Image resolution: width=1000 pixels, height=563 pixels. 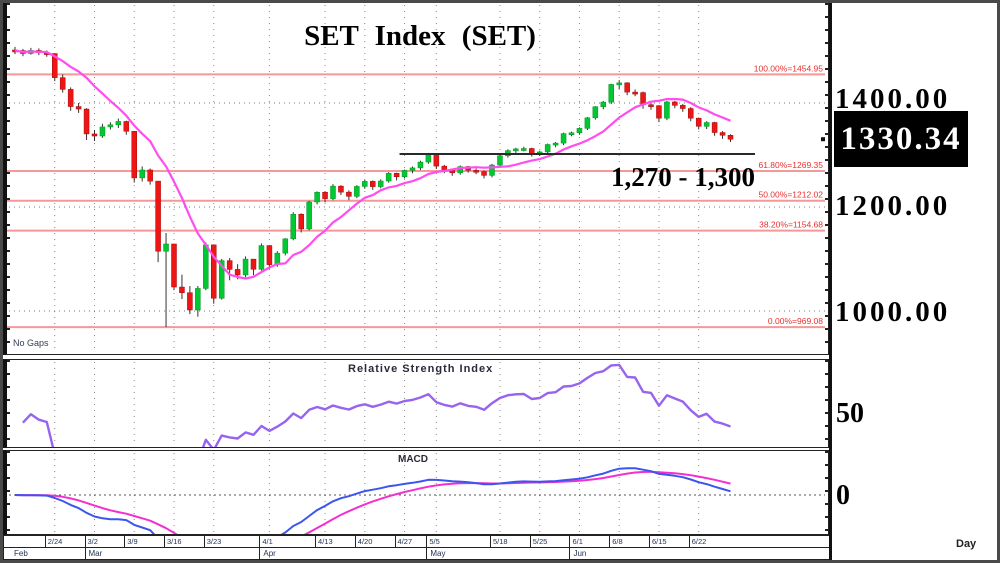 I want to click on date-label: 3/2, so click(x=92, y=541).